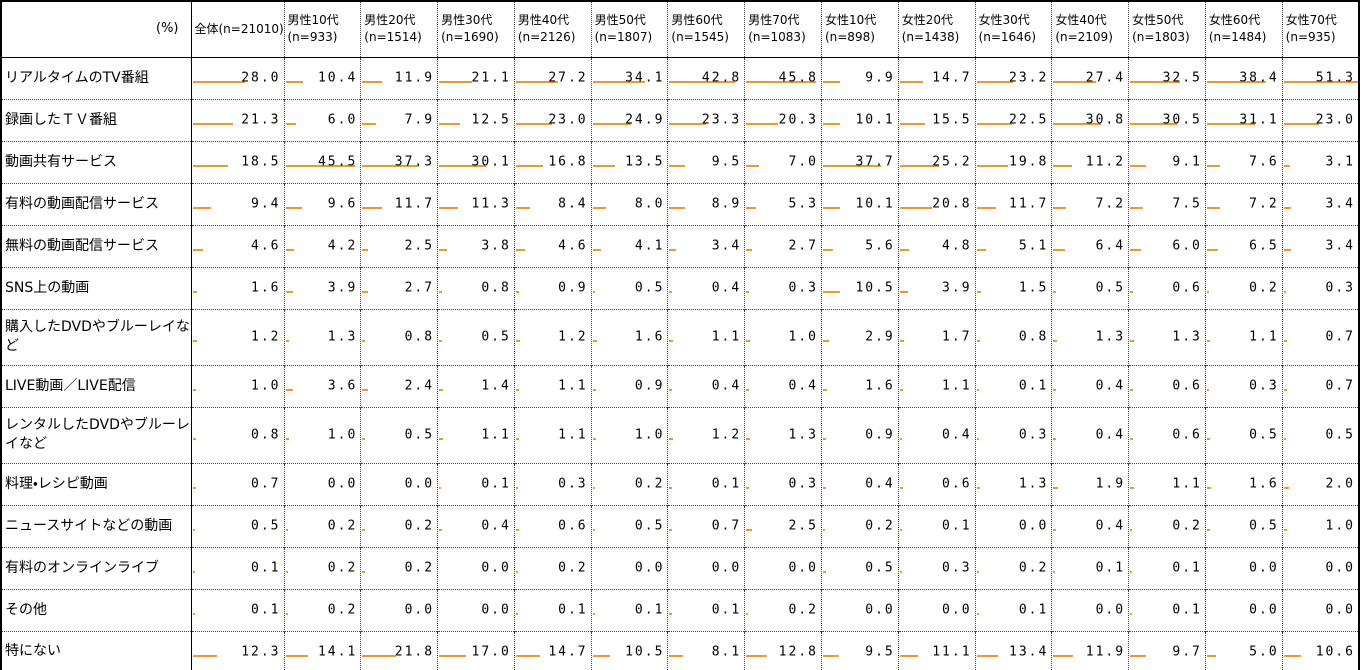 Image resolution: width=1362 pixels, height=670 pixels. Describe the element at coordinates (930, 37) in the screenshot. I see `column-header-n: (n=1438)` at that location.